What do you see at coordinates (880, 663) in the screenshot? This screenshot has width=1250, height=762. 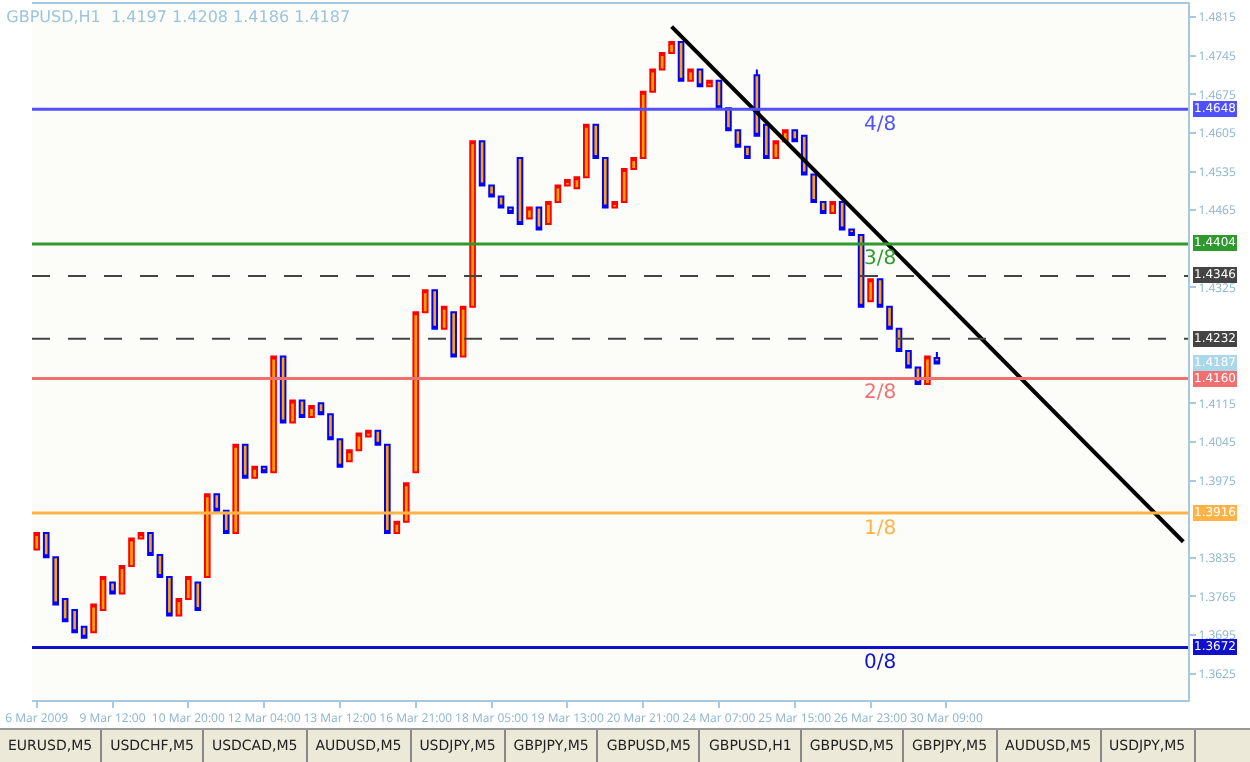 I see `annotation: 0/8` at bounding box center [880, 663].